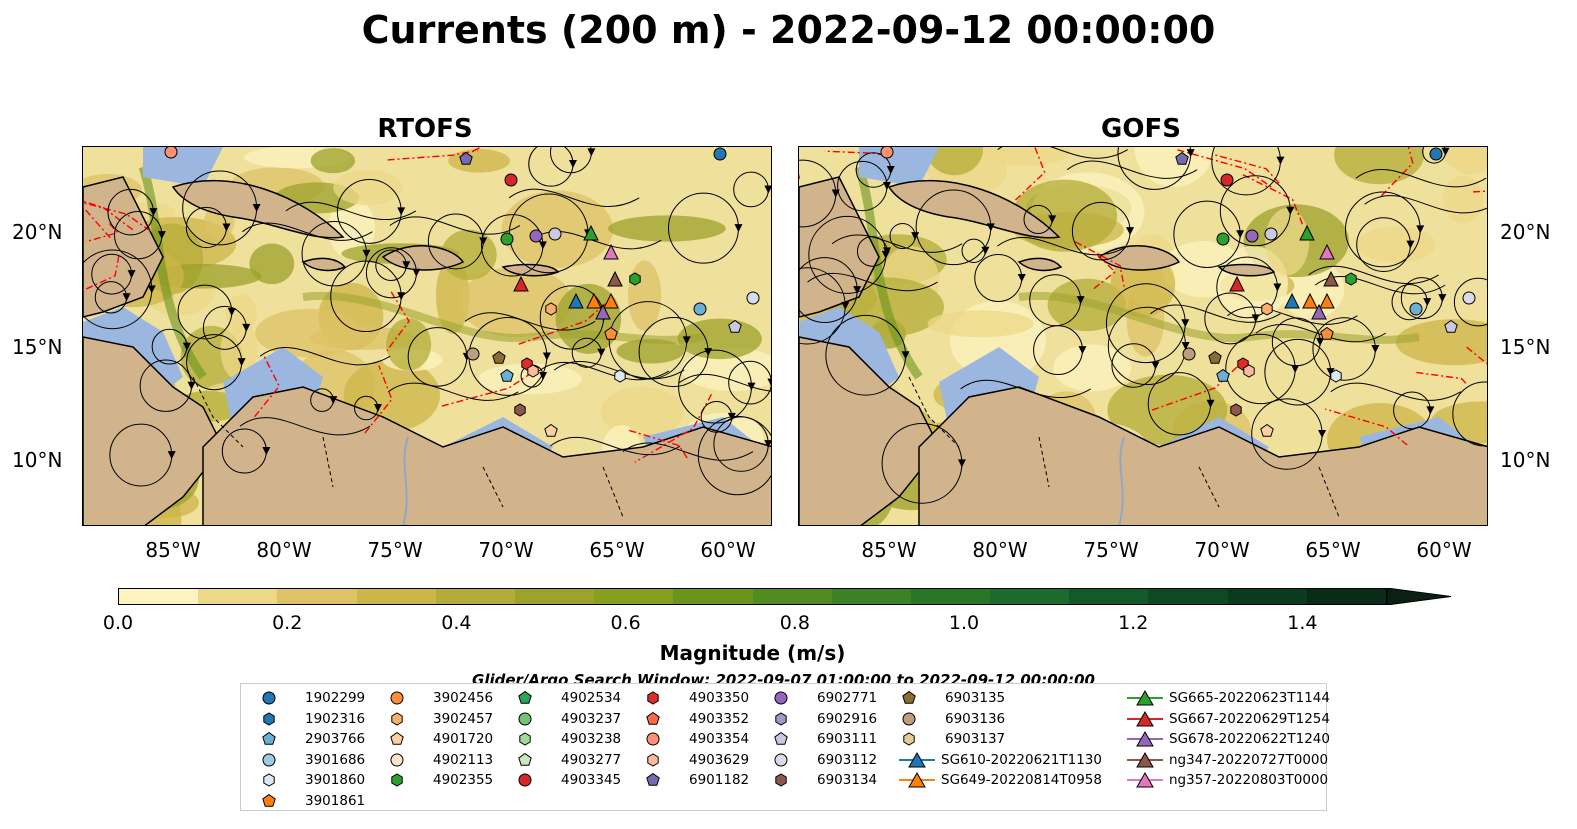 This screenshot has height=829, width=1577. I want to click on legend-label: 4903352, so click(719, 718).